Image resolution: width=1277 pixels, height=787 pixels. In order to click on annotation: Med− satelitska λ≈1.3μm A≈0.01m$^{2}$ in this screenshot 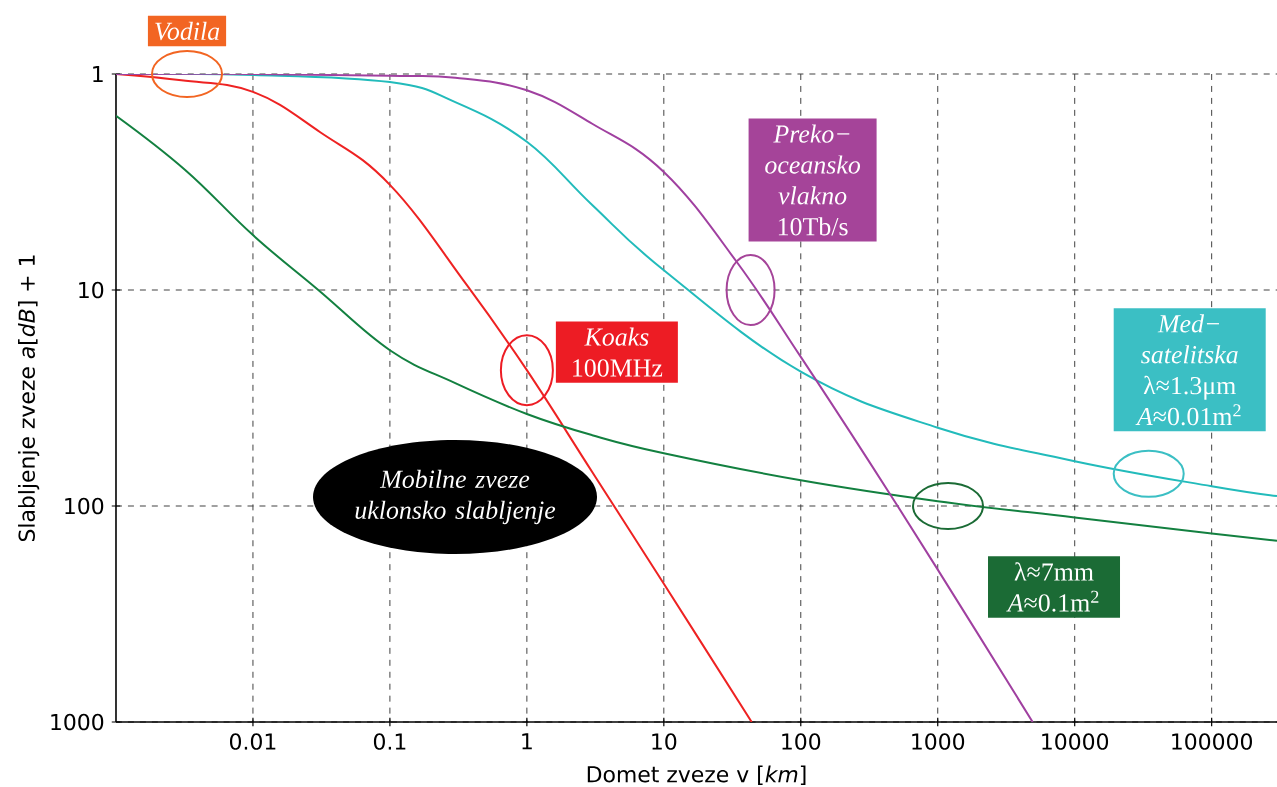, I will do `click(1188, 370)`.